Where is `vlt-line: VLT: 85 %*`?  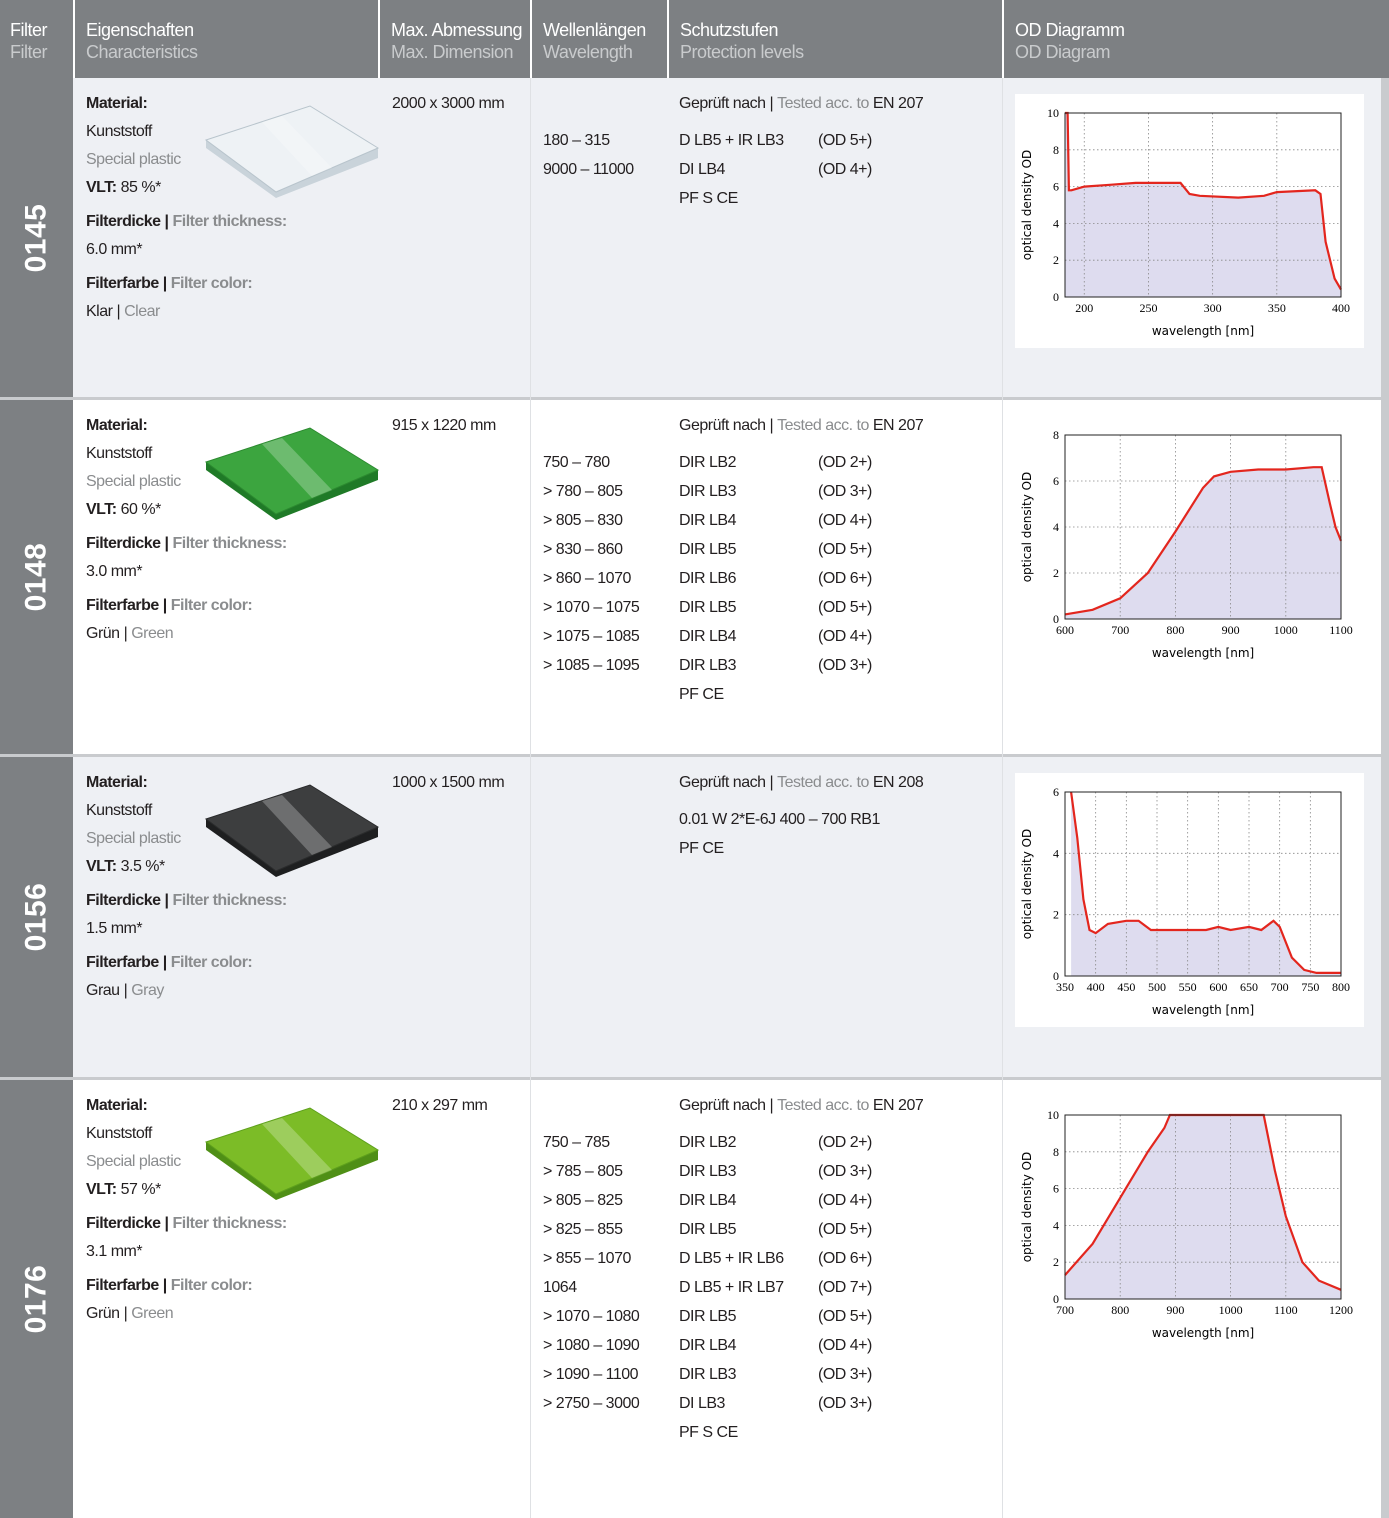 vlt-line: VLT: 85 %* is located at coordinates (186, 188).